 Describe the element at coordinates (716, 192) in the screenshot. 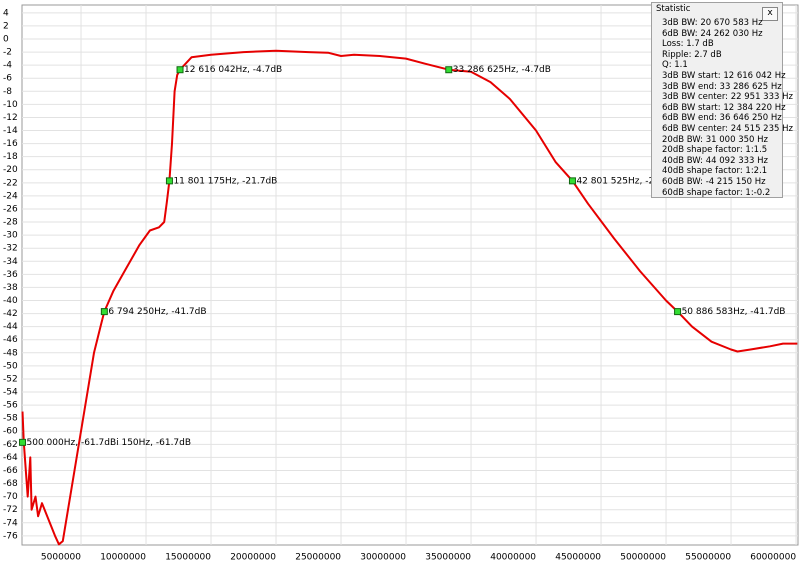

I see `statistic-line: 60dB shape factor: 1:-0.2` at that location.